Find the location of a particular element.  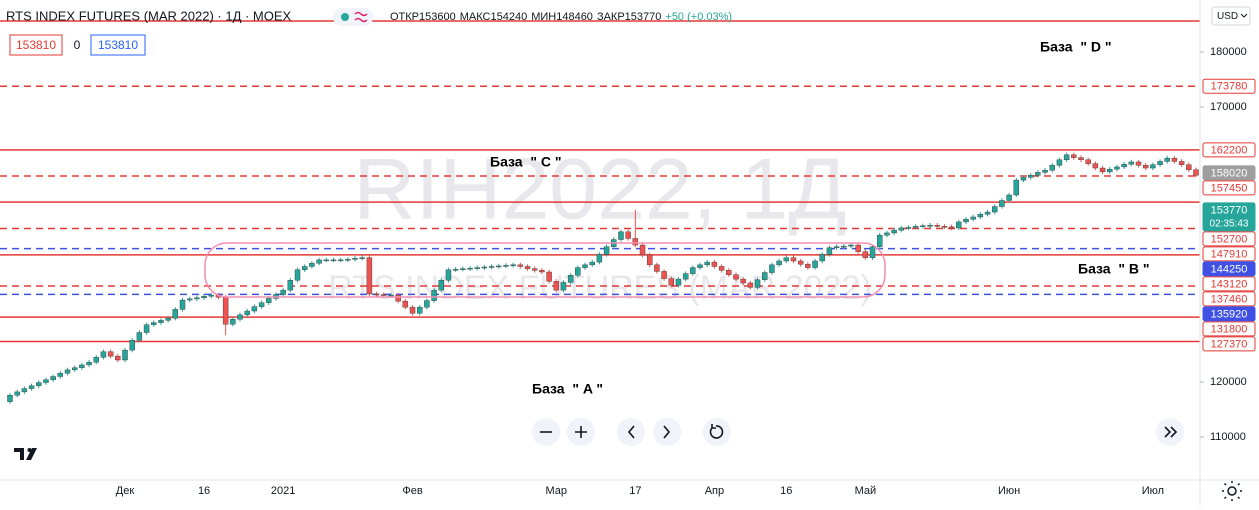

zoom-controls is located at coordinates (858, 432).